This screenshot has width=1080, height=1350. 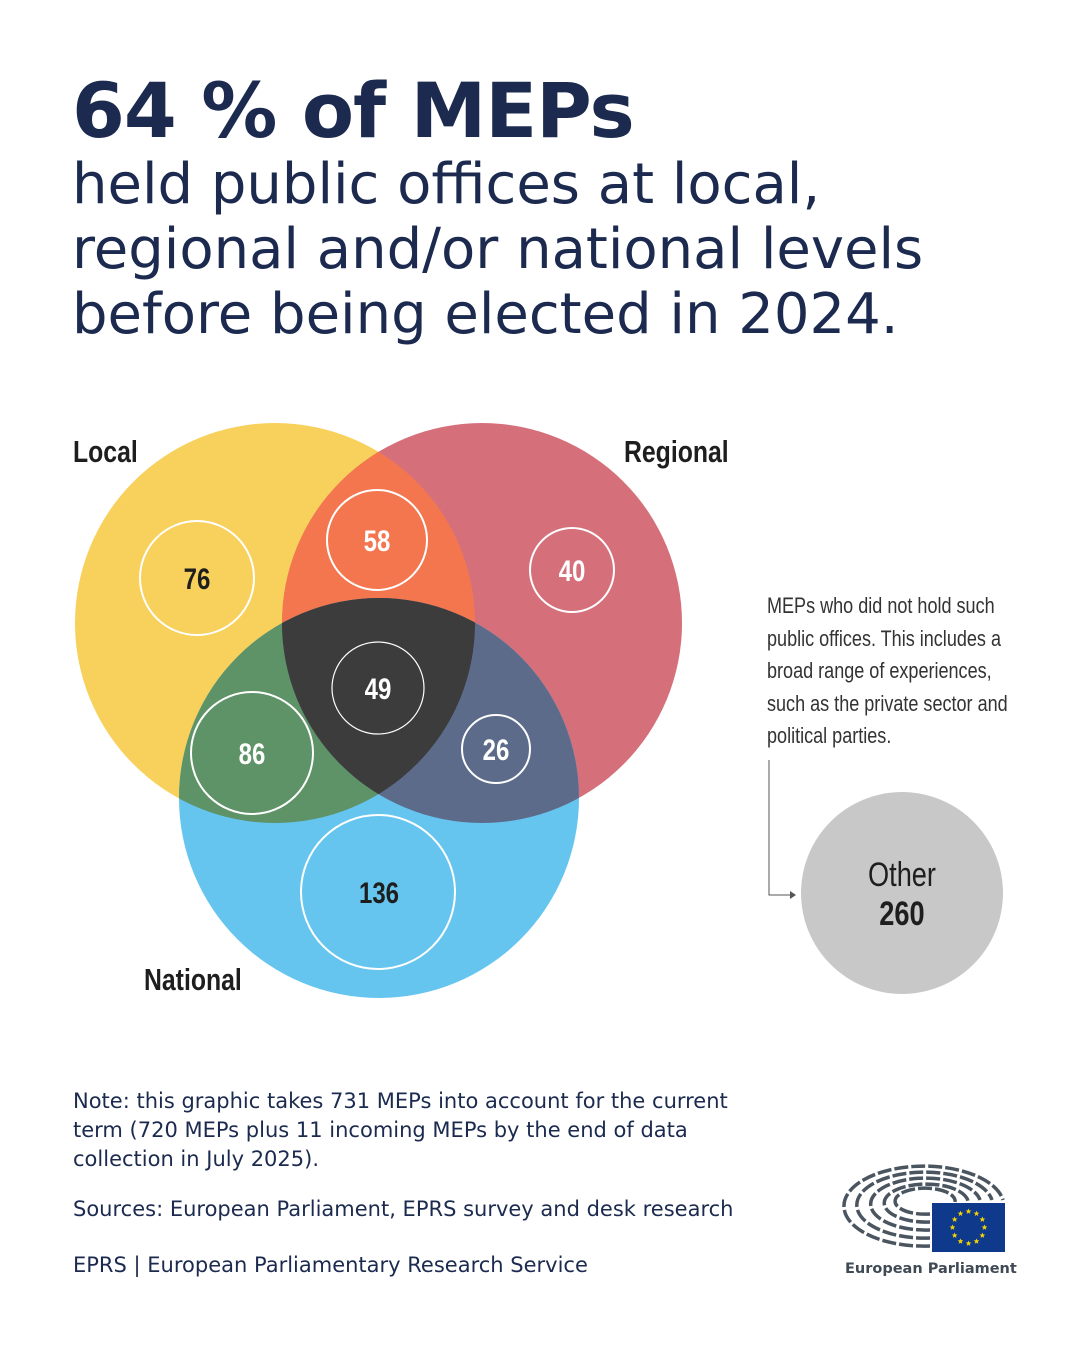 I want to click on logo-text: European Parliament, so click(x=931, y=1269).